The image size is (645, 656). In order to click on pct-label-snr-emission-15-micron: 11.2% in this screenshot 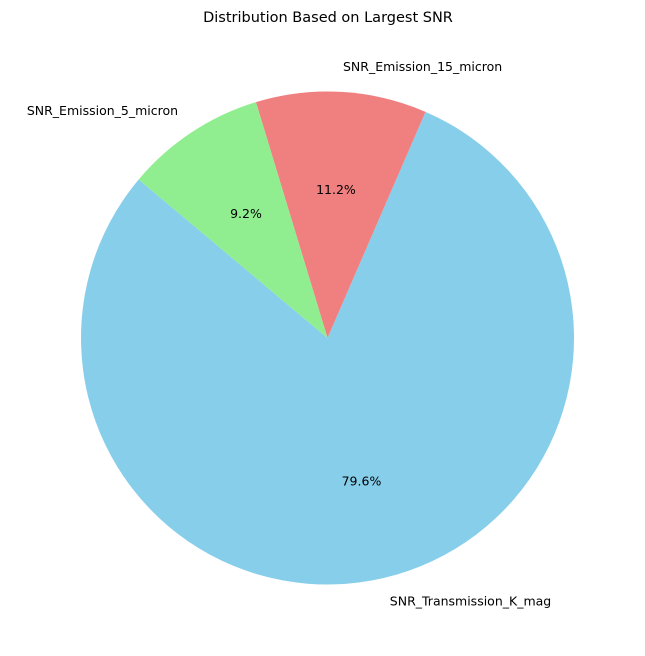, I will do `click(336, 189)`.